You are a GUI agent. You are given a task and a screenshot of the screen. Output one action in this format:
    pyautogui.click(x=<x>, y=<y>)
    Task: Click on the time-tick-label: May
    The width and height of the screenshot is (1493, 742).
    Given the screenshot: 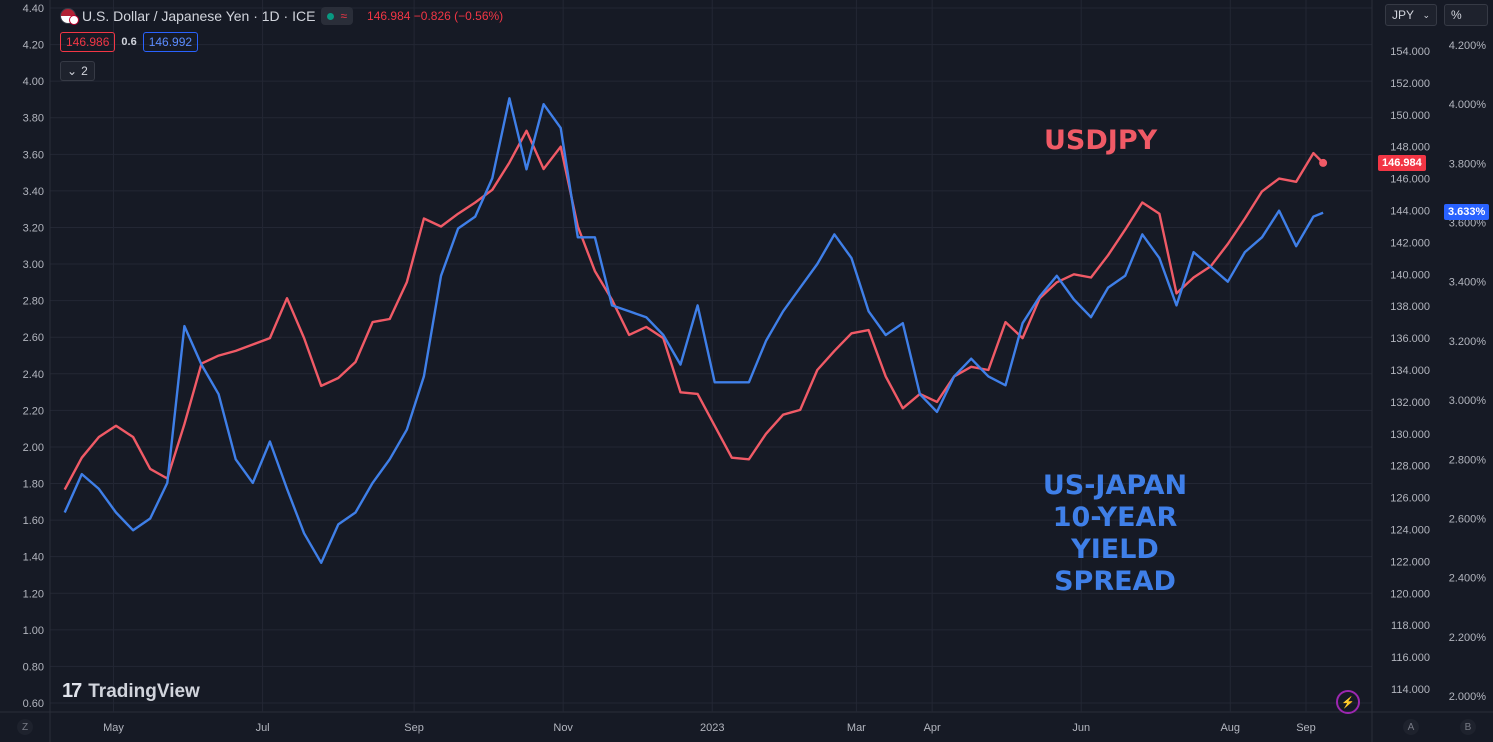 What is the action you would take?
    pyautogui.click(x=113, y=728)
    